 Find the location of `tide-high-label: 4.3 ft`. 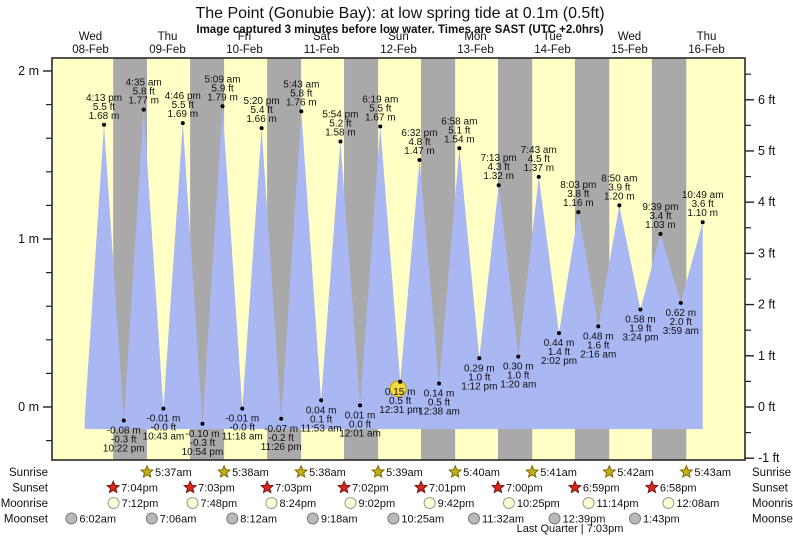

tide-high-label: 4.3 ft is located at coordinates (499, 167).